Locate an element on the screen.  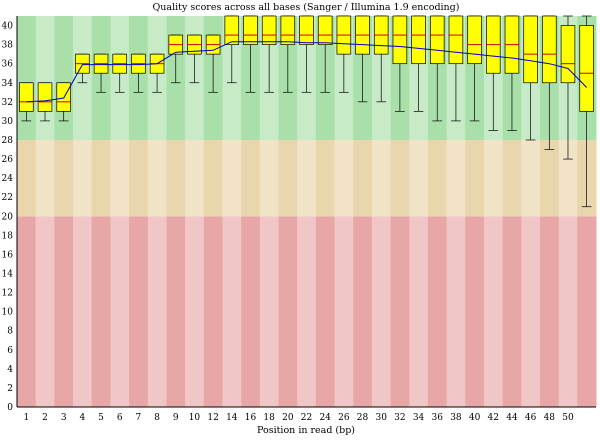
y-tick-label: 30 is located at coordinates (8, 122).